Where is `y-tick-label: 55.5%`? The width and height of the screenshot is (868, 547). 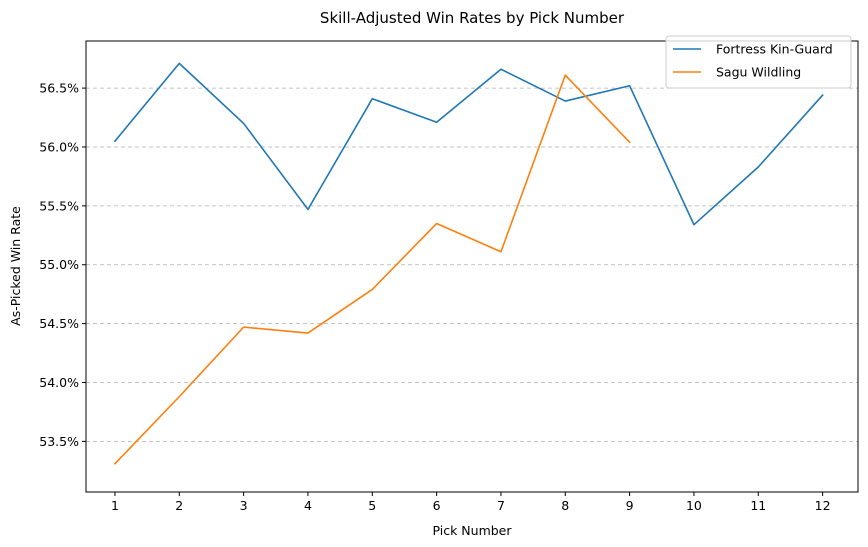
y-tick-label: 55.5% is located at coordinates (59, 205).